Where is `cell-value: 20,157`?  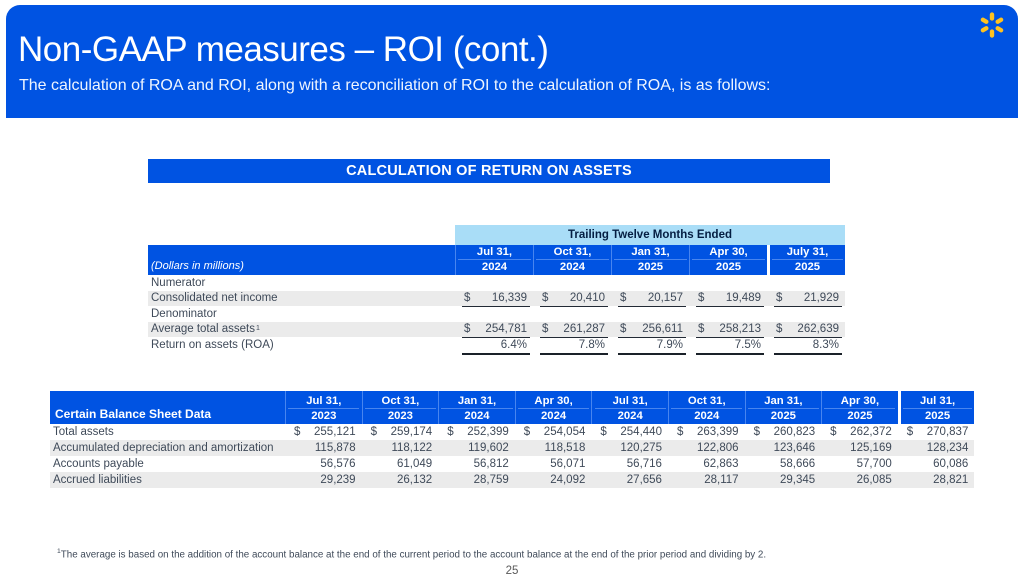 cell-value: 20,157 is located at coordinates (665, 298).